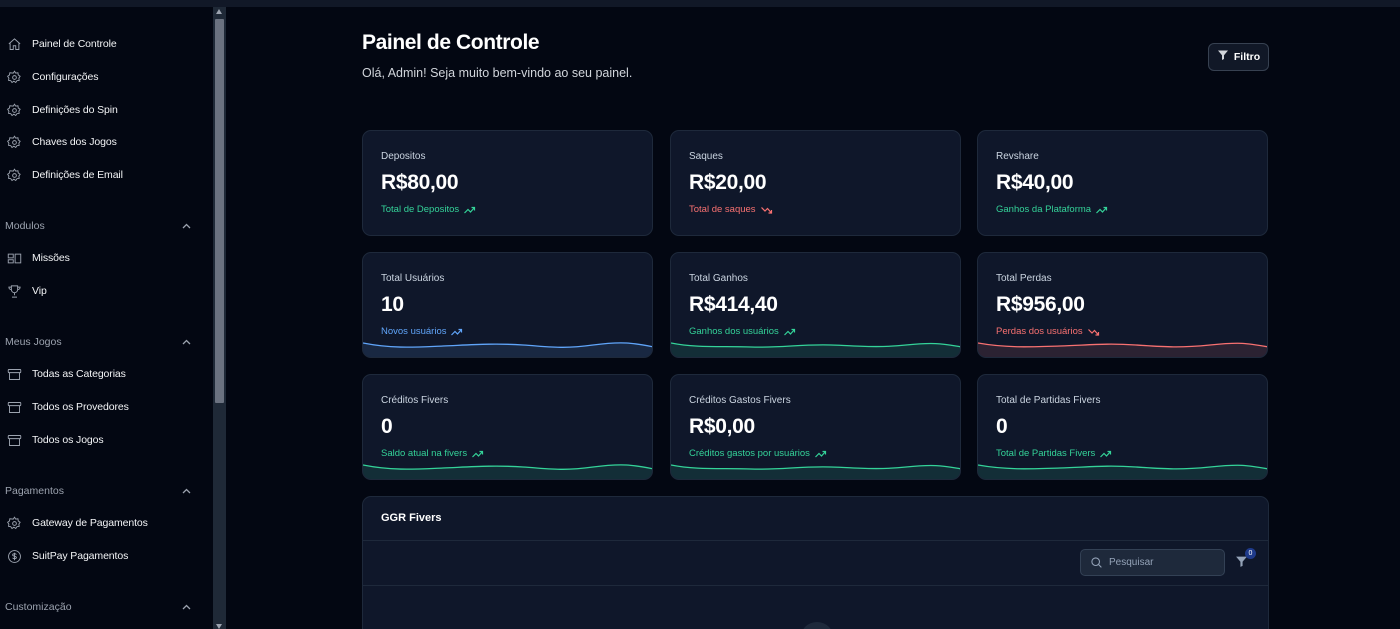  Describe the element at coordinates (106, 374) in the screenshot. I see `sidebar-item-categorias: Todas as Categorias` at that location.